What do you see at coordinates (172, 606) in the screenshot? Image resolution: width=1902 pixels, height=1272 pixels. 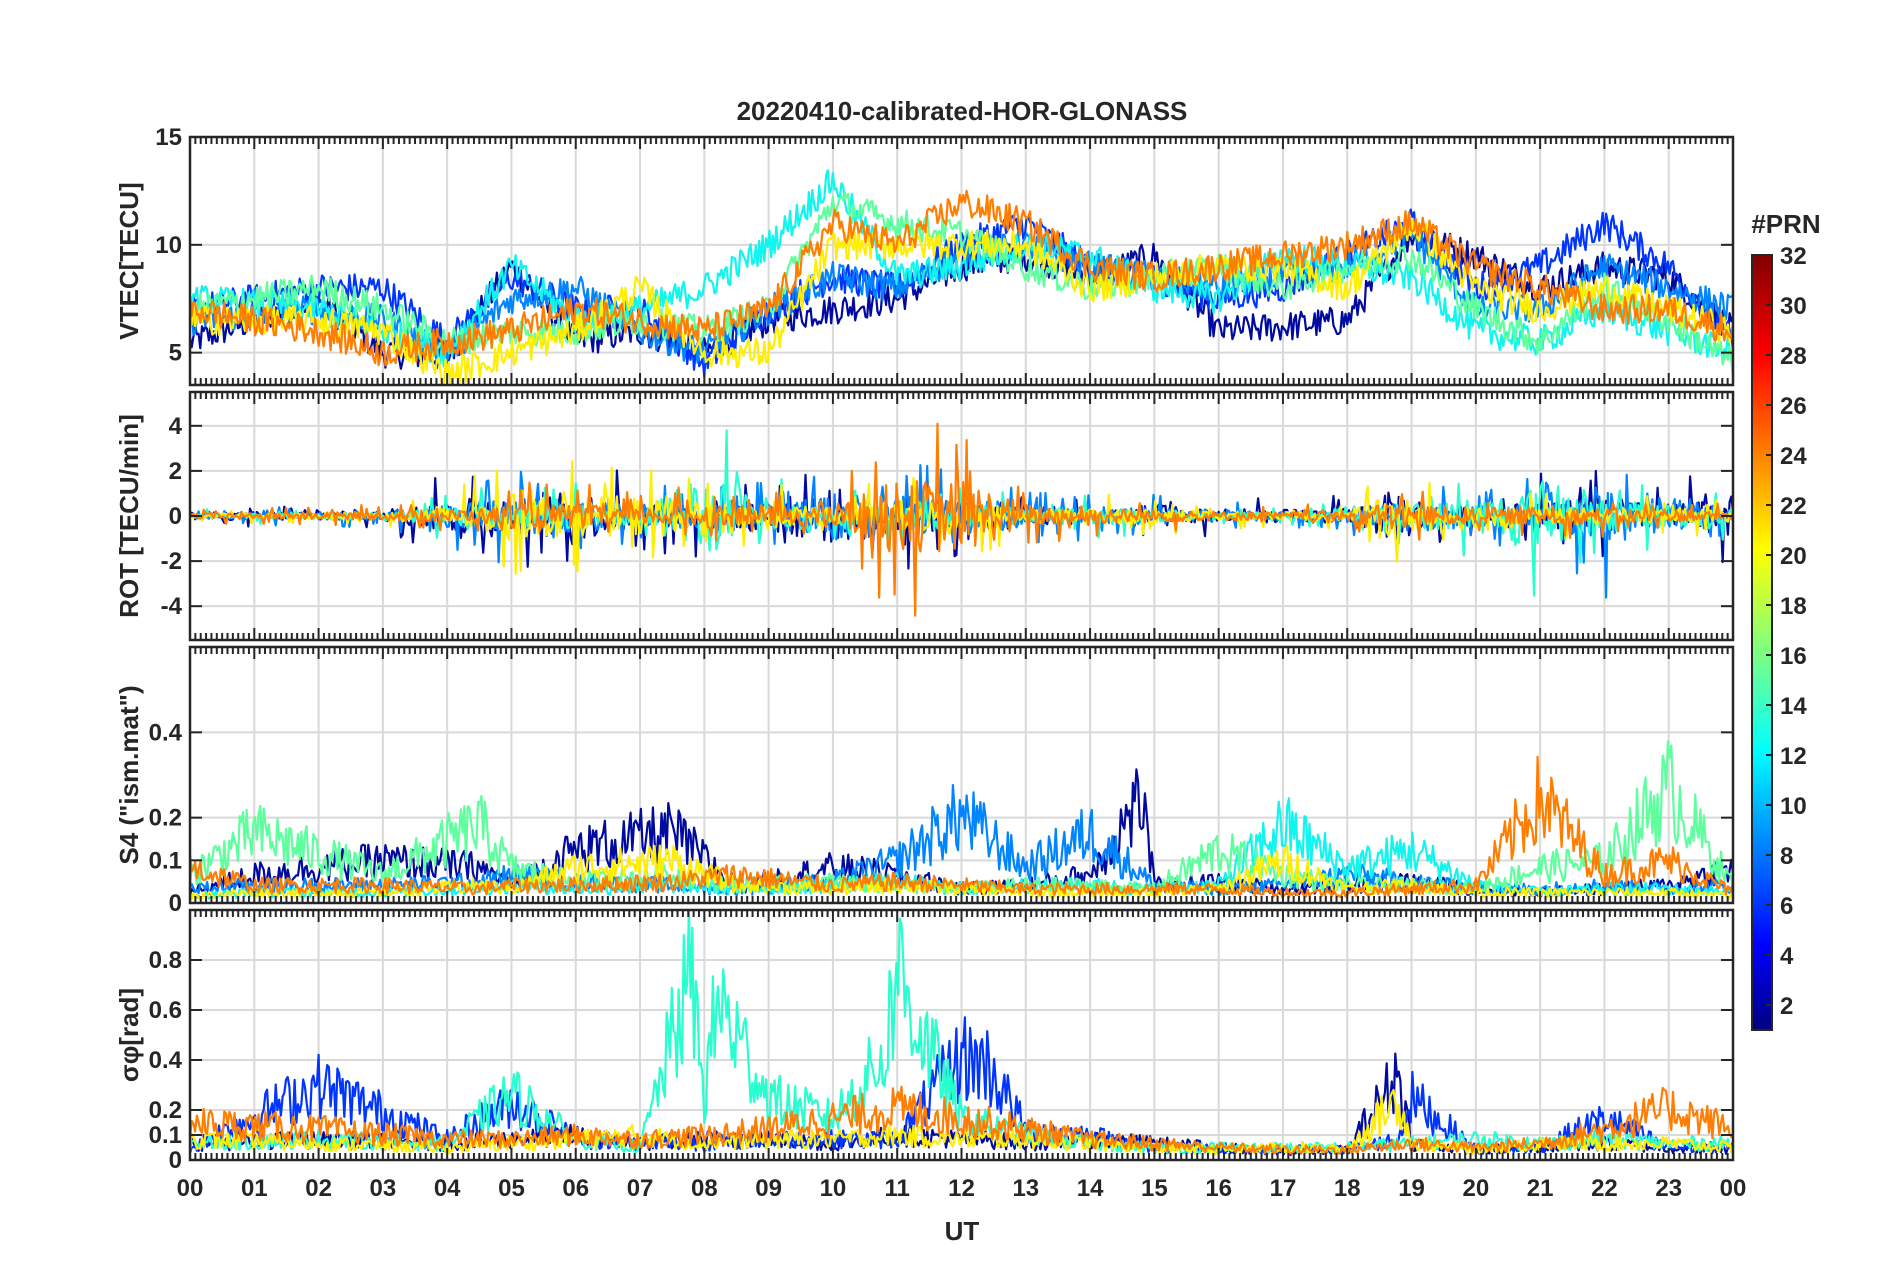 I see `y-tick-label: -4` at bounding box center [172, 606].